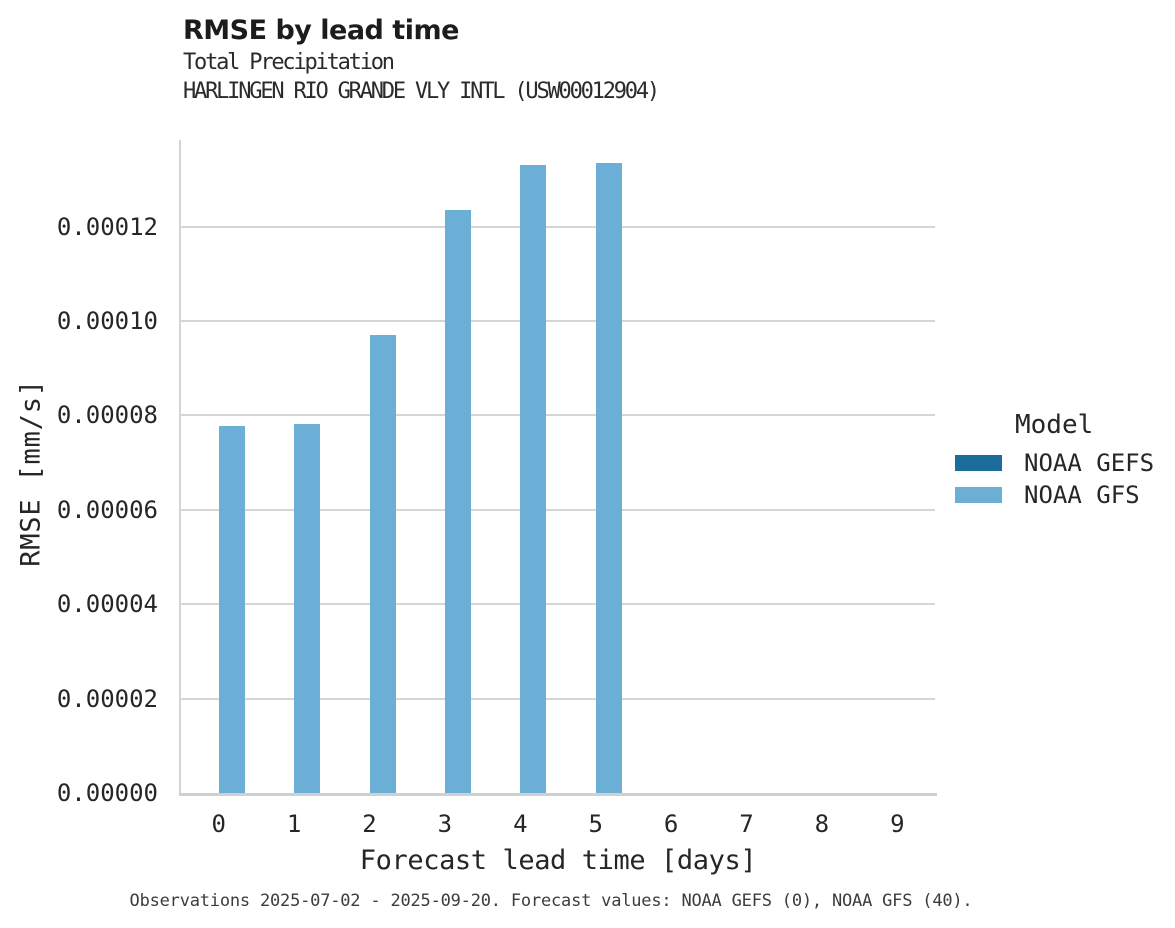 This screenshot has height=928, width=1175. I want to click on x-tick-label: 5, so click(595, 824).